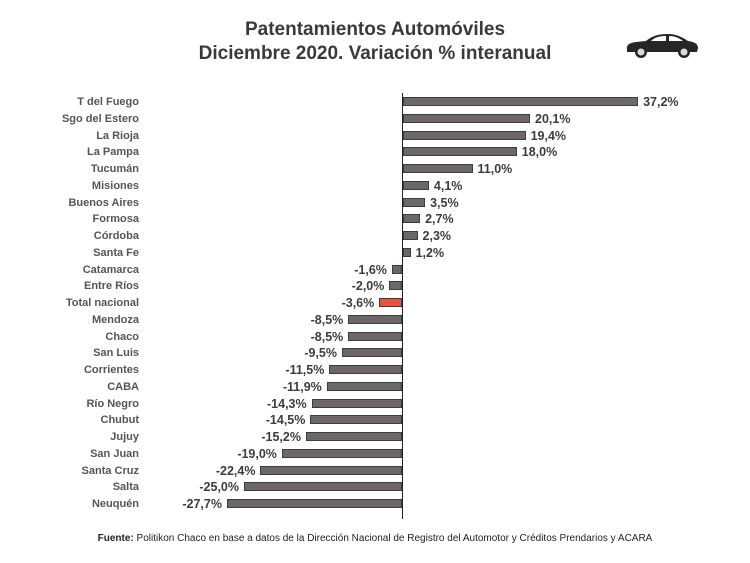  What do you see at coordinates (375, 169) in the screenshot?
I see `bar-row: Tucumán 11,0%` at bounding box center [375, 169].